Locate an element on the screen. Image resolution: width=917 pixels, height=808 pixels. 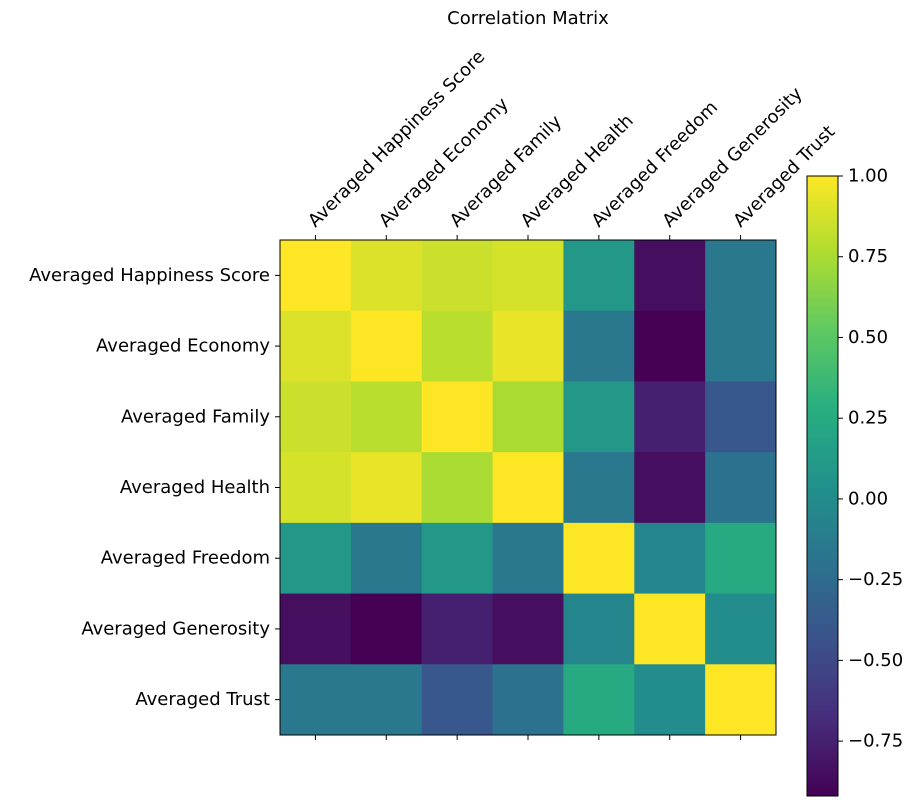
y-tick-label: Averaged Economy is located at coordinates (183, 346).